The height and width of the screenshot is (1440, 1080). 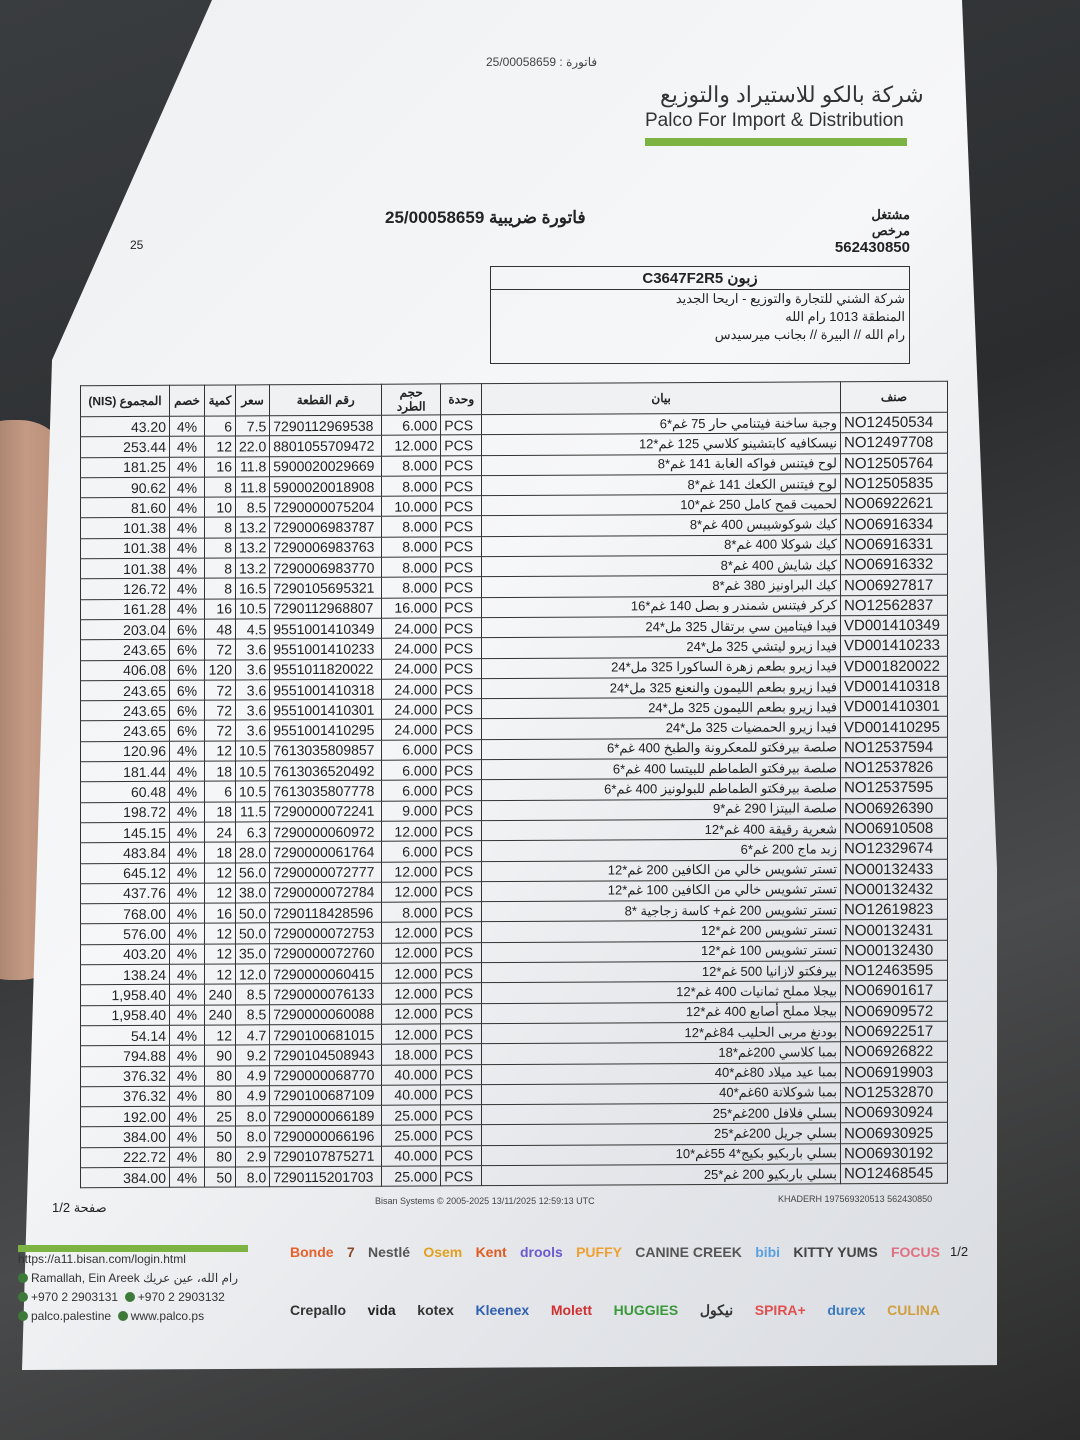 I want to click on item-total: 384.00, so click(x=125, y=1178).